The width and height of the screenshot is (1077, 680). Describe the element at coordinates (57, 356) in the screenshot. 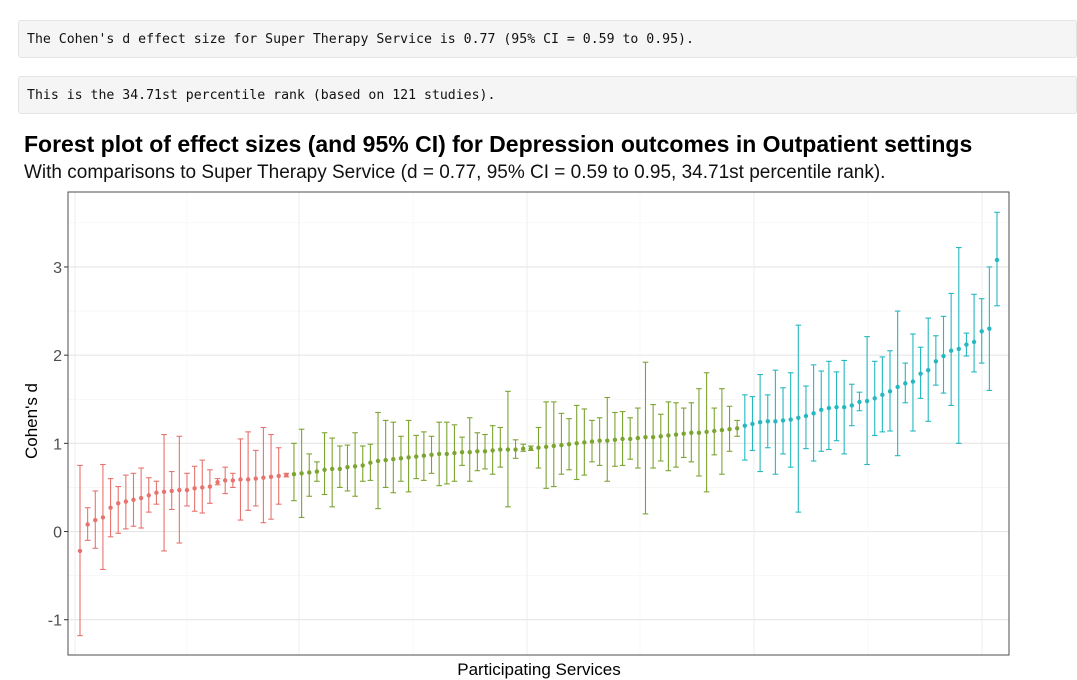

I see `y-tick-label: 2` at that location.